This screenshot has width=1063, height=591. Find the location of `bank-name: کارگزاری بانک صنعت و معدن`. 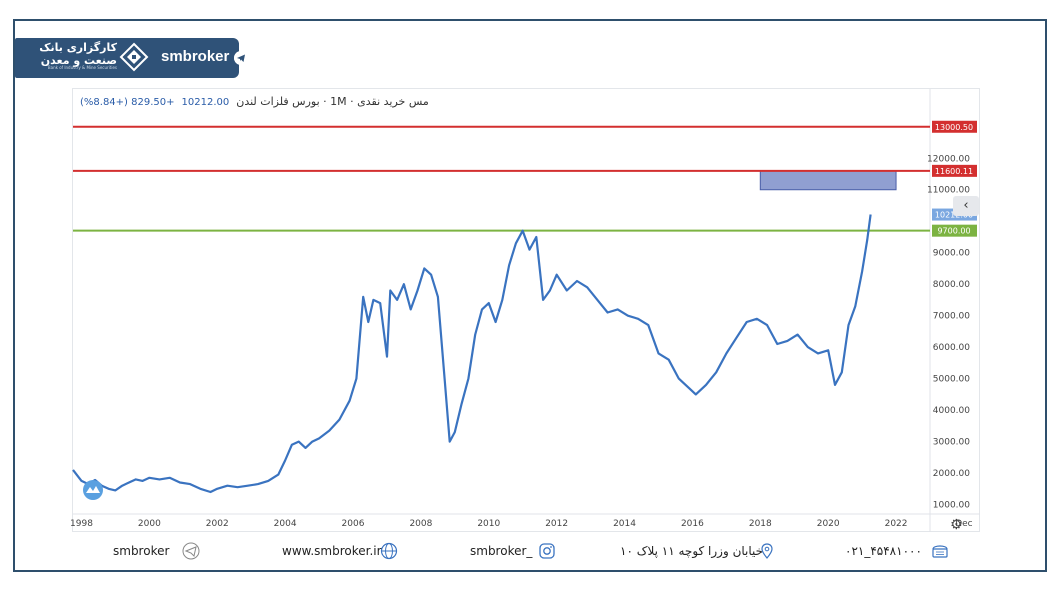

bank-name: کارگزاری بانک صنعت و معدن is located at coordinates (67, 54).